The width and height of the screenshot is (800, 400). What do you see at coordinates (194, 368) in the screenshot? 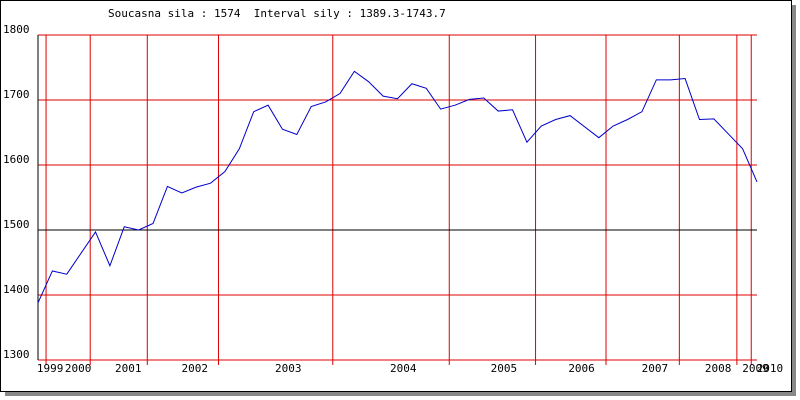
I see `x-tick-label: 2002` at bounding box center [194, 368].